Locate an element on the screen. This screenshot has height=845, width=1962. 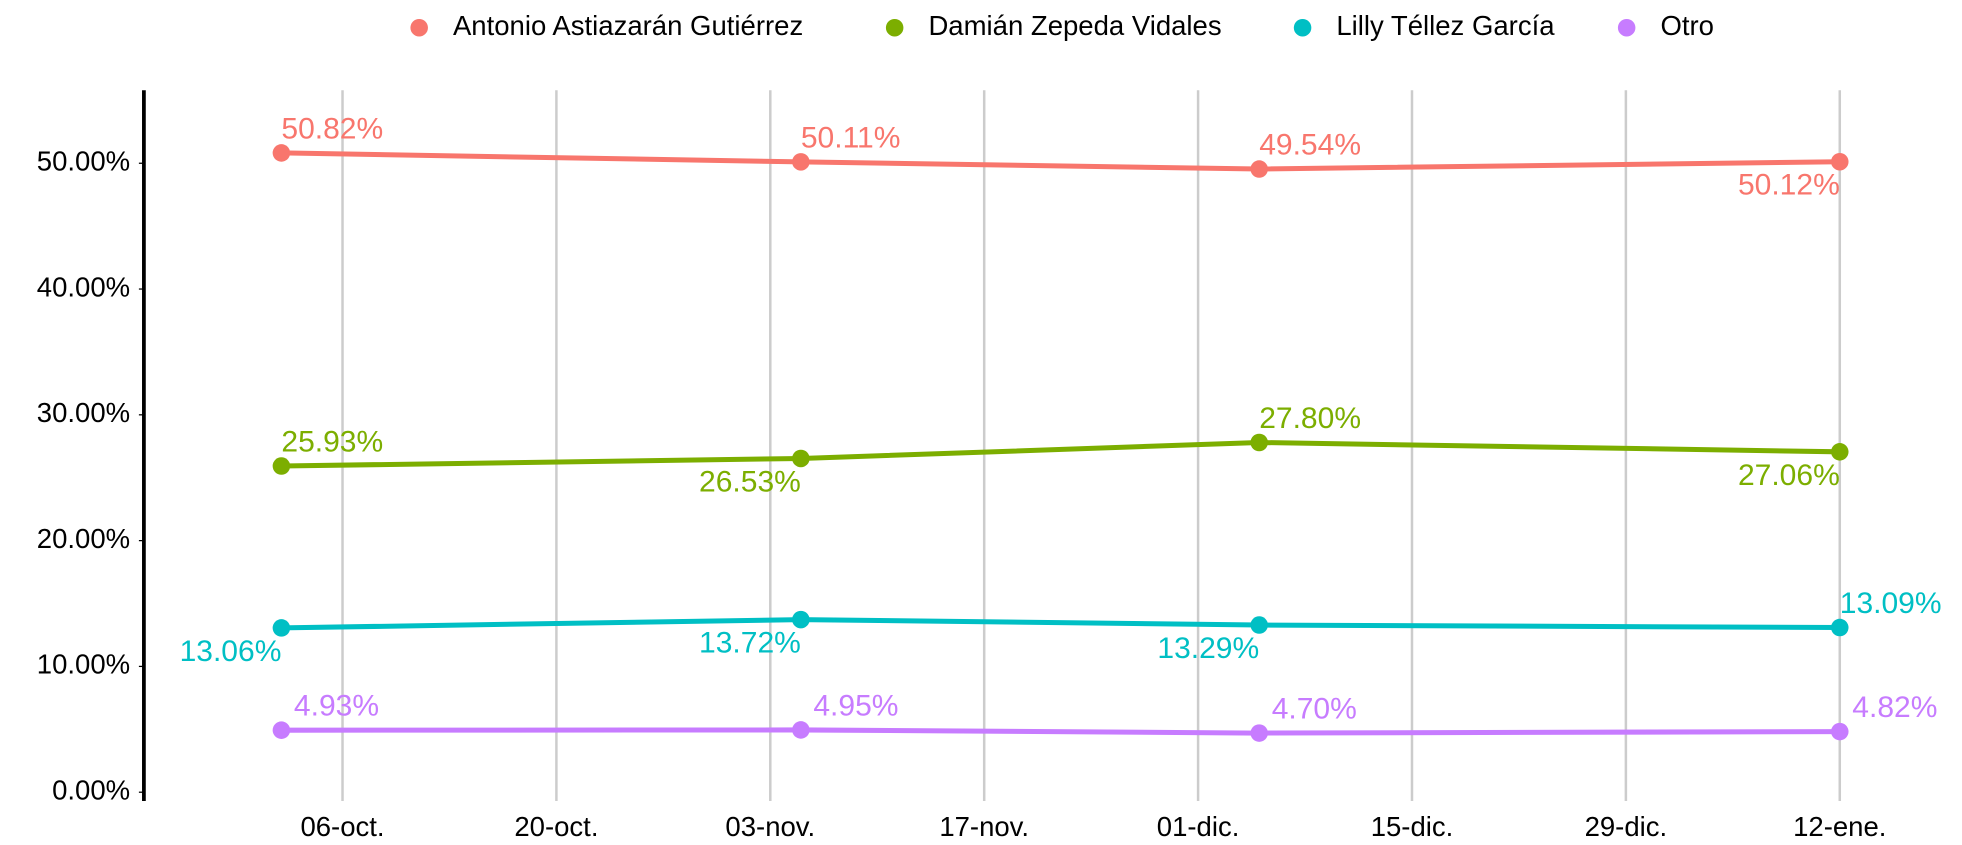
x-tick-label: 29-dic. is located at coordinates (1626, 826).